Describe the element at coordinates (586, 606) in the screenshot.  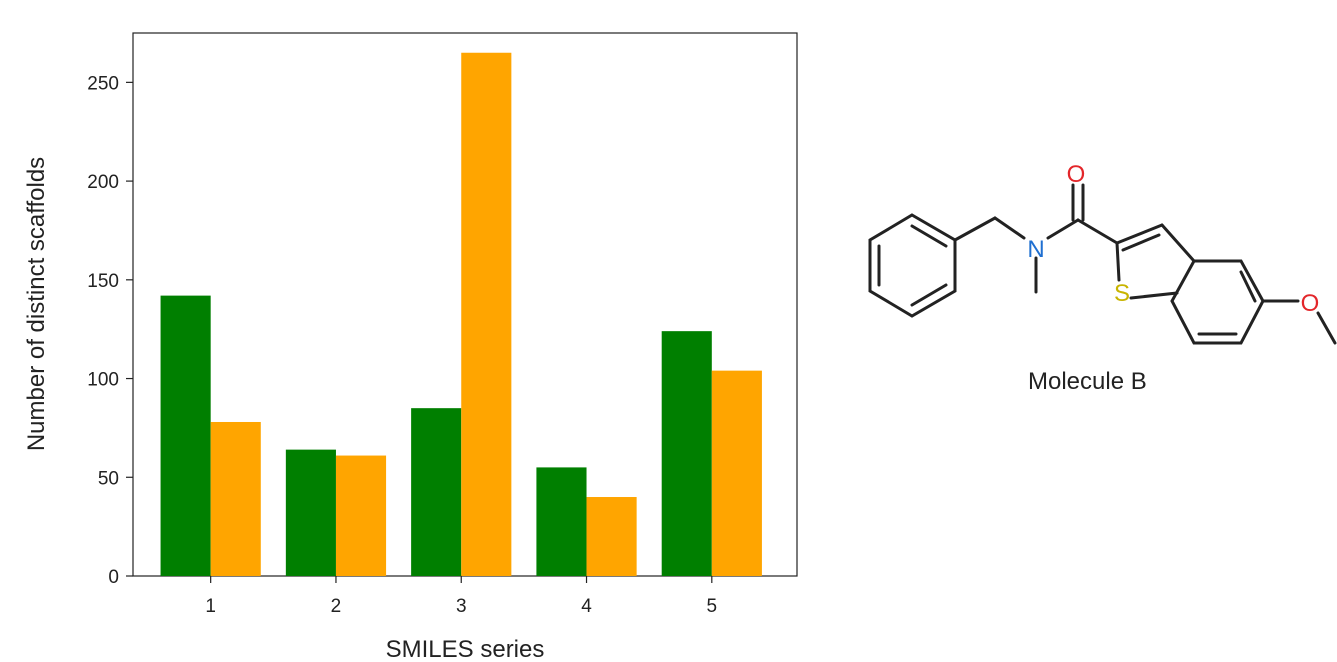
I see `x-tick-label: 4` at that location.